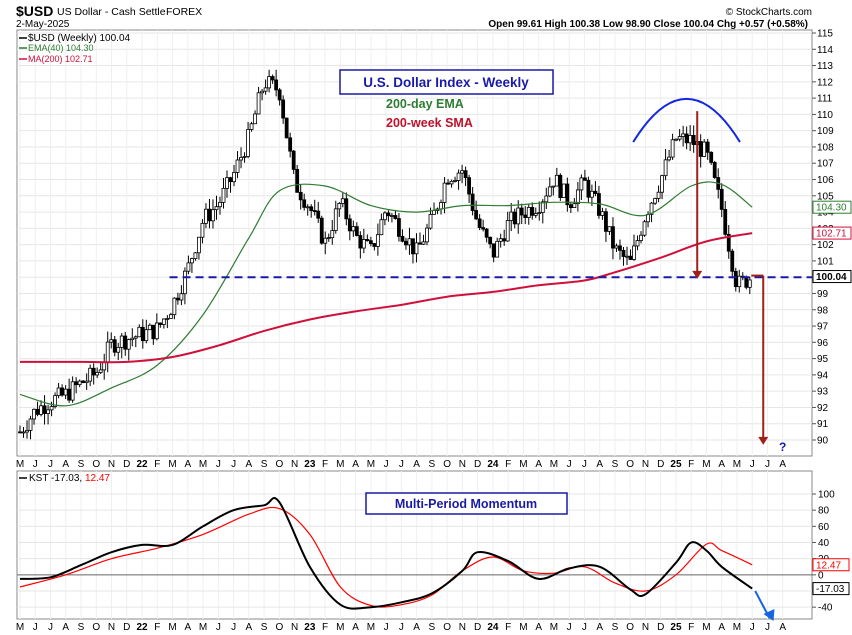 The width and height of the screenshot is (852, 635). Describe the element at coordinates (823, 424) in the screenshot. I see `price-tick-label: 91` at that location.